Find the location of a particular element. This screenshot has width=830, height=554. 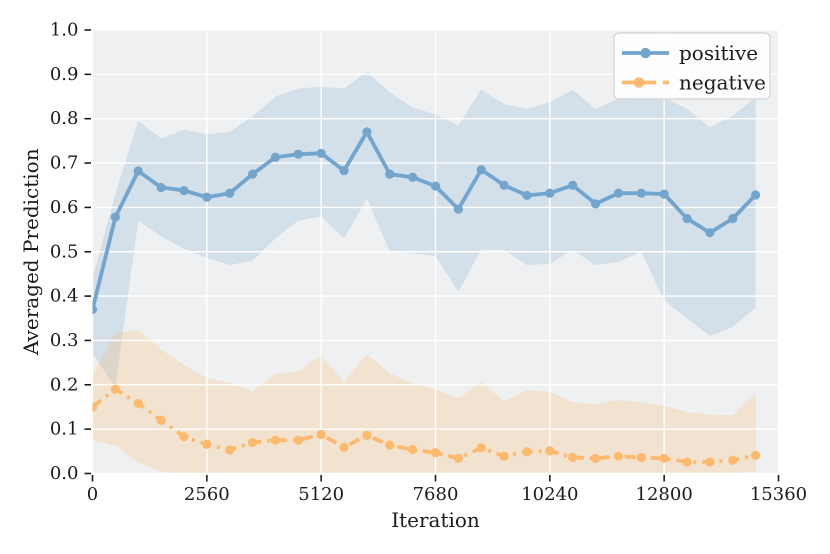

x-tick-label: 2560 is located at coordinates (207, 494).